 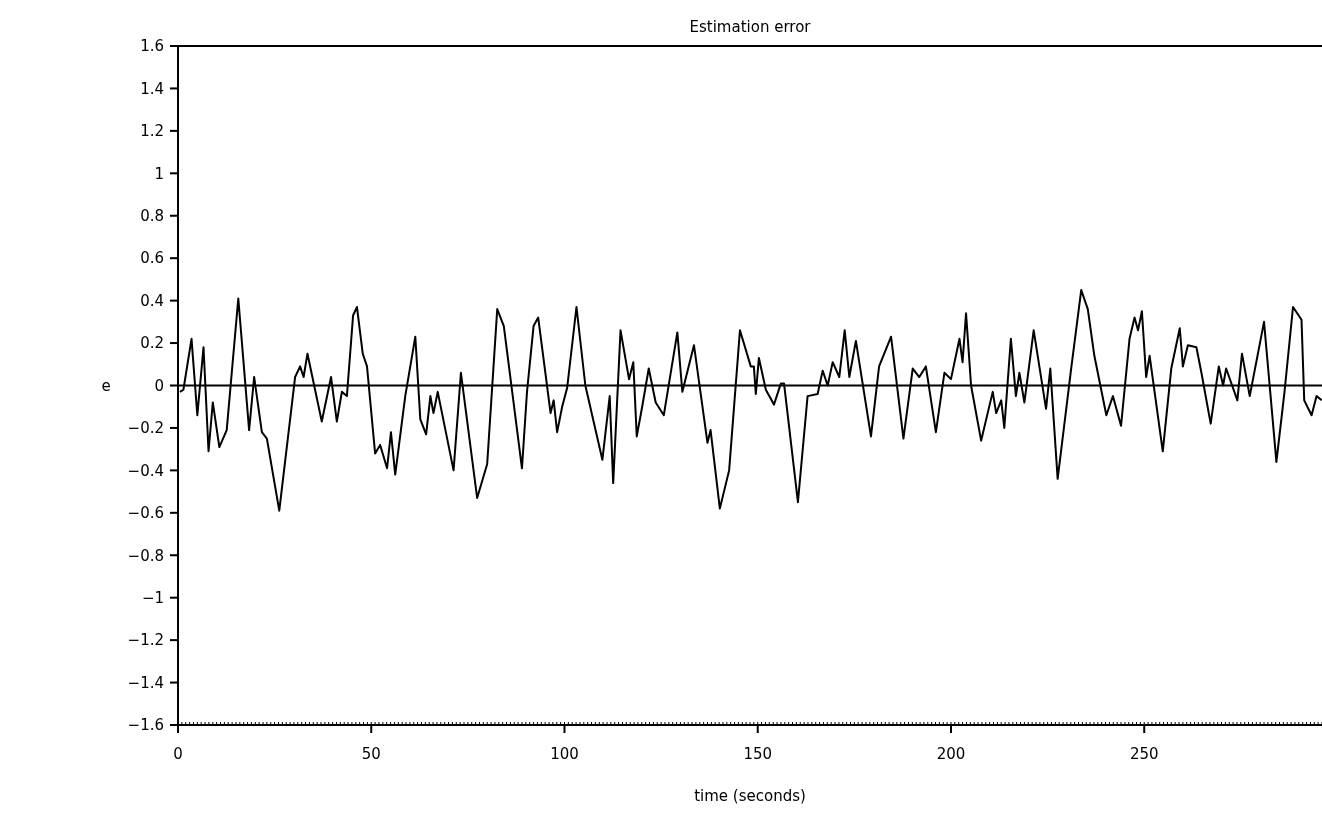 What do you see at coordinates (145, 470) in the screenshot?
I see `y-tick-label: −0.4` at bounding box center [145, 470].